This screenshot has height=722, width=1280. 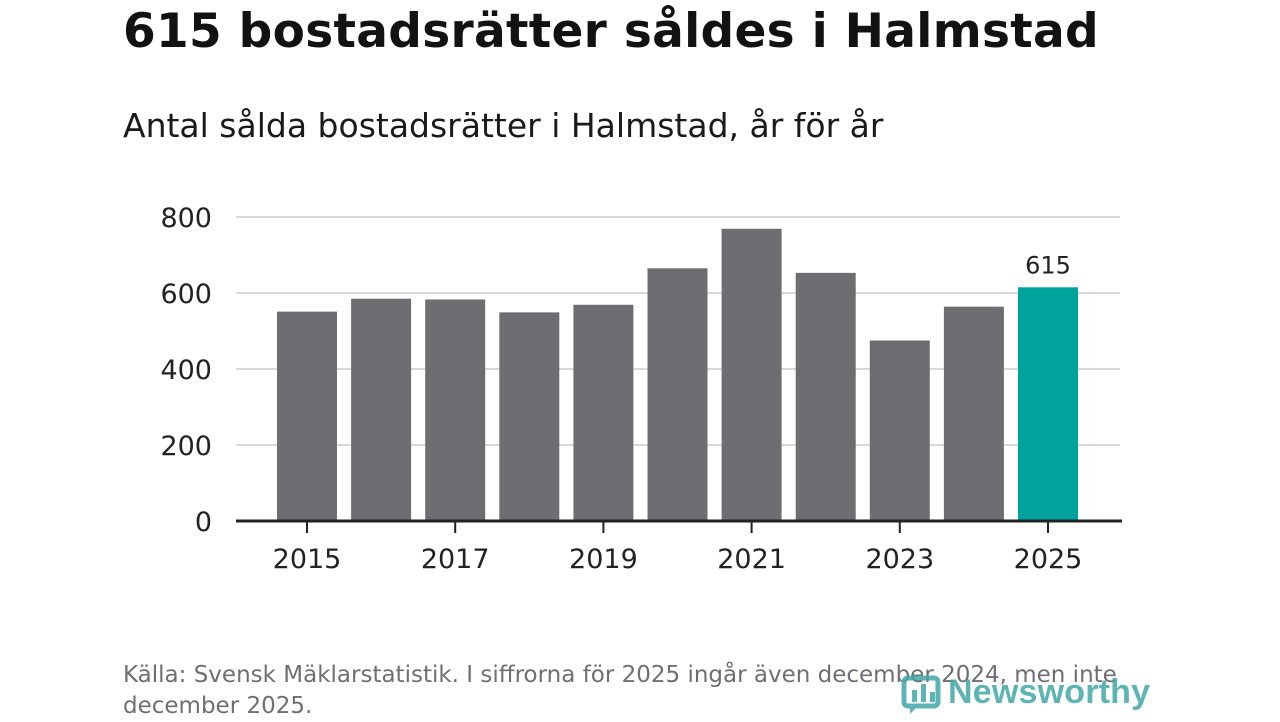 What do you see at coordinates (751, 559) in the screenshot?
I see `x-tick-label: 2021` at bounding box center [751, 559].